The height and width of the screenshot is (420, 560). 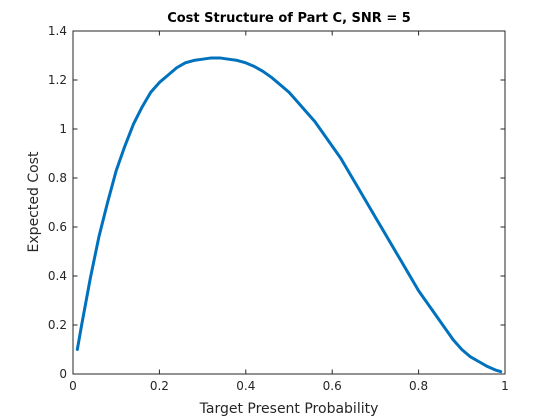 I want to click on x-tick-label: 0.2, so click(x=159, y=386).